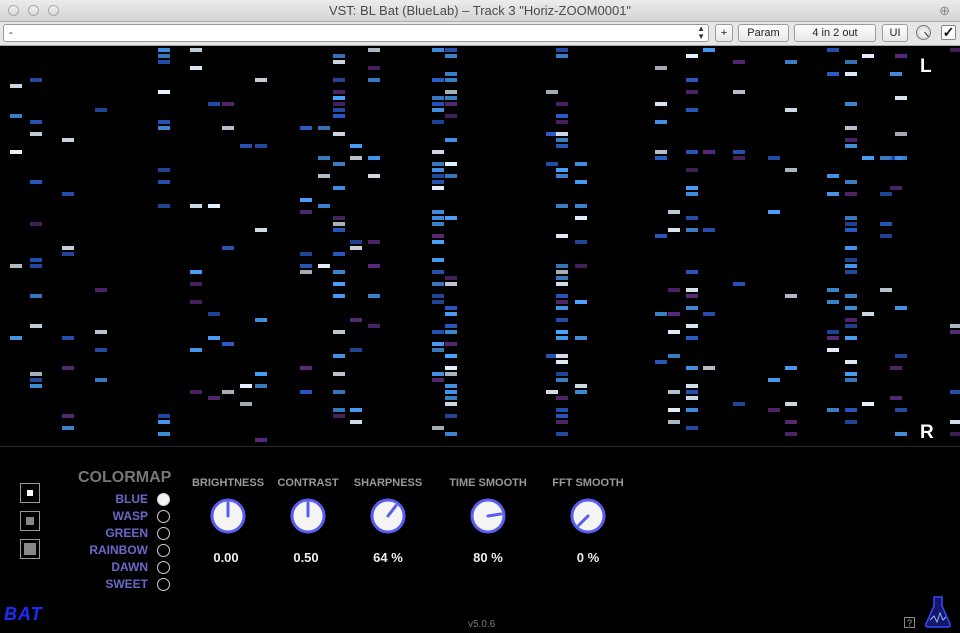  What do you see at coordinates (23, 614) in the screenshot?
I see `bat-logo: BAT` at bounding box center [23, 614].